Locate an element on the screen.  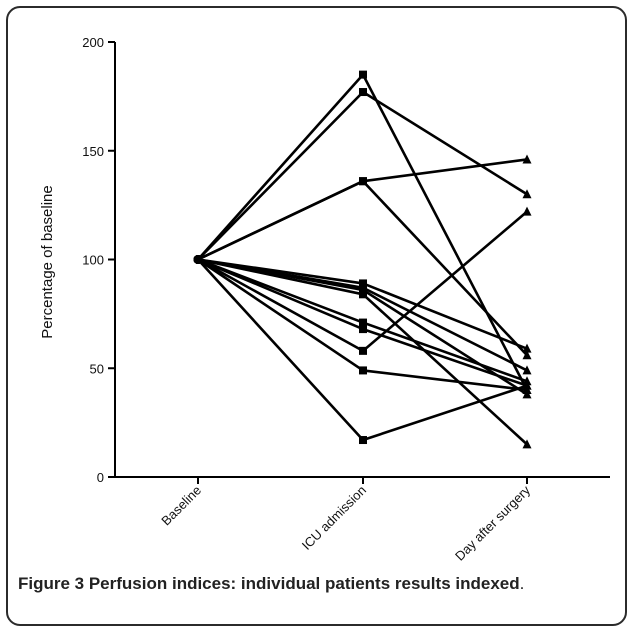
x-tick-label: Day after surgery is located at coordinates (492, 522).